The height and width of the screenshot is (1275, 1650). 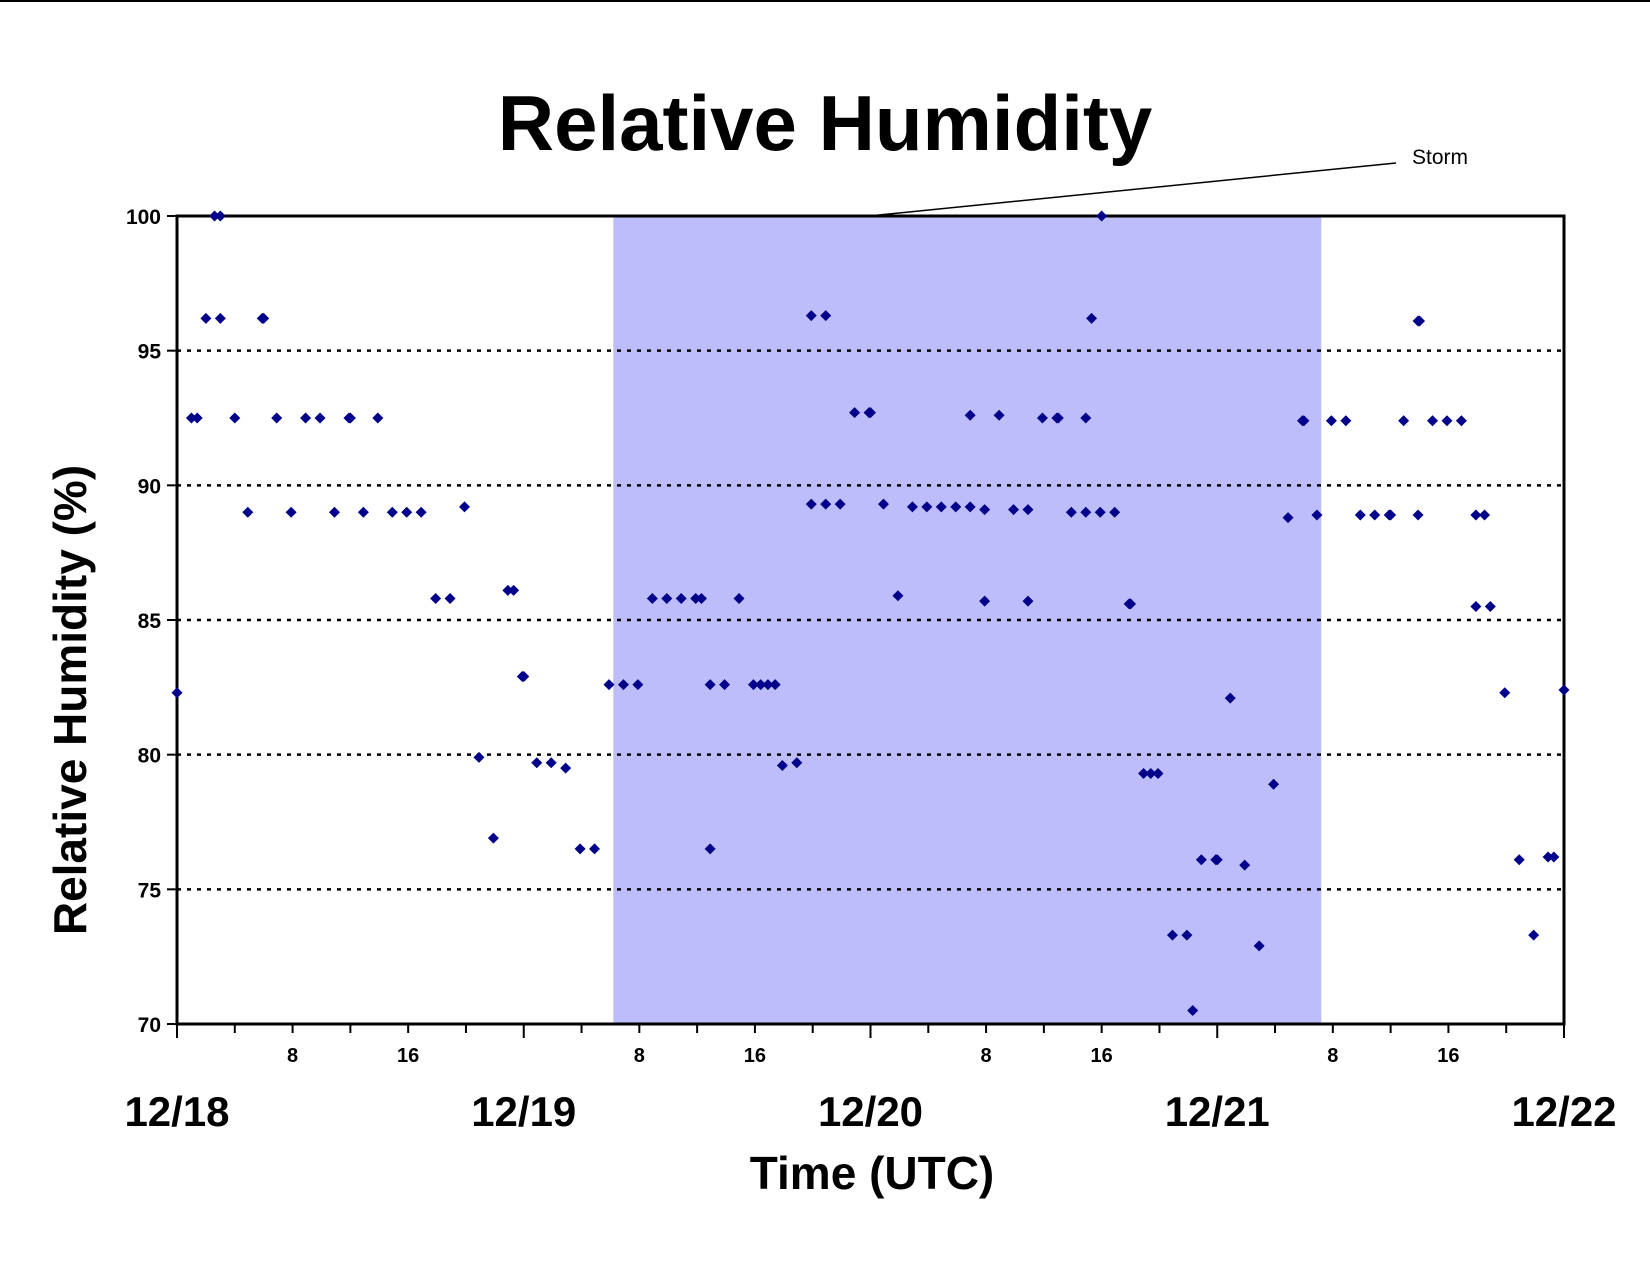 I want to click on y-tick-label-100: 100, so click(x=143, y=217).